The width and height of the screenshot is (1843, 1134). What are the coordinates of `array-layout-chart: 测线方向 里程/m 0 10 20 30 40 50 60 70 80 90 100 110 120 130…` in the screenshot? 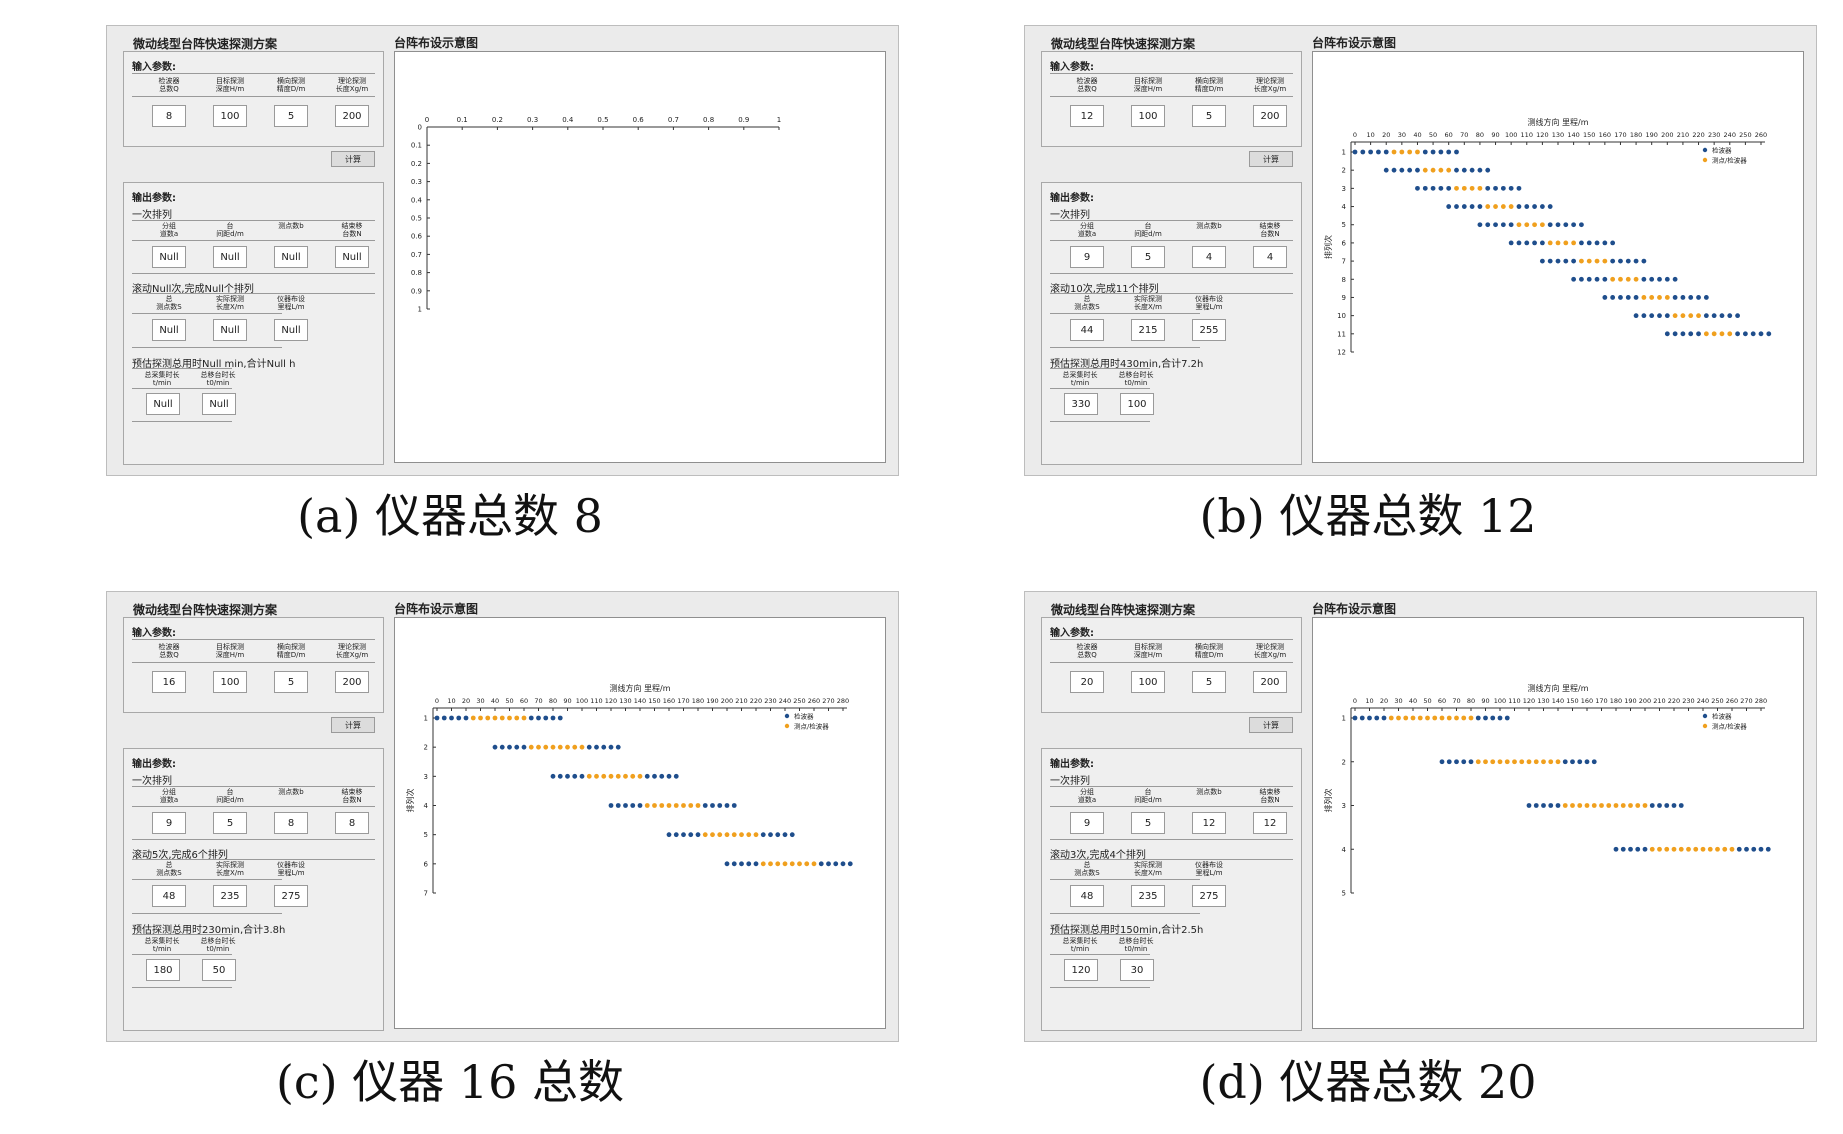 It's located at (629, 790).